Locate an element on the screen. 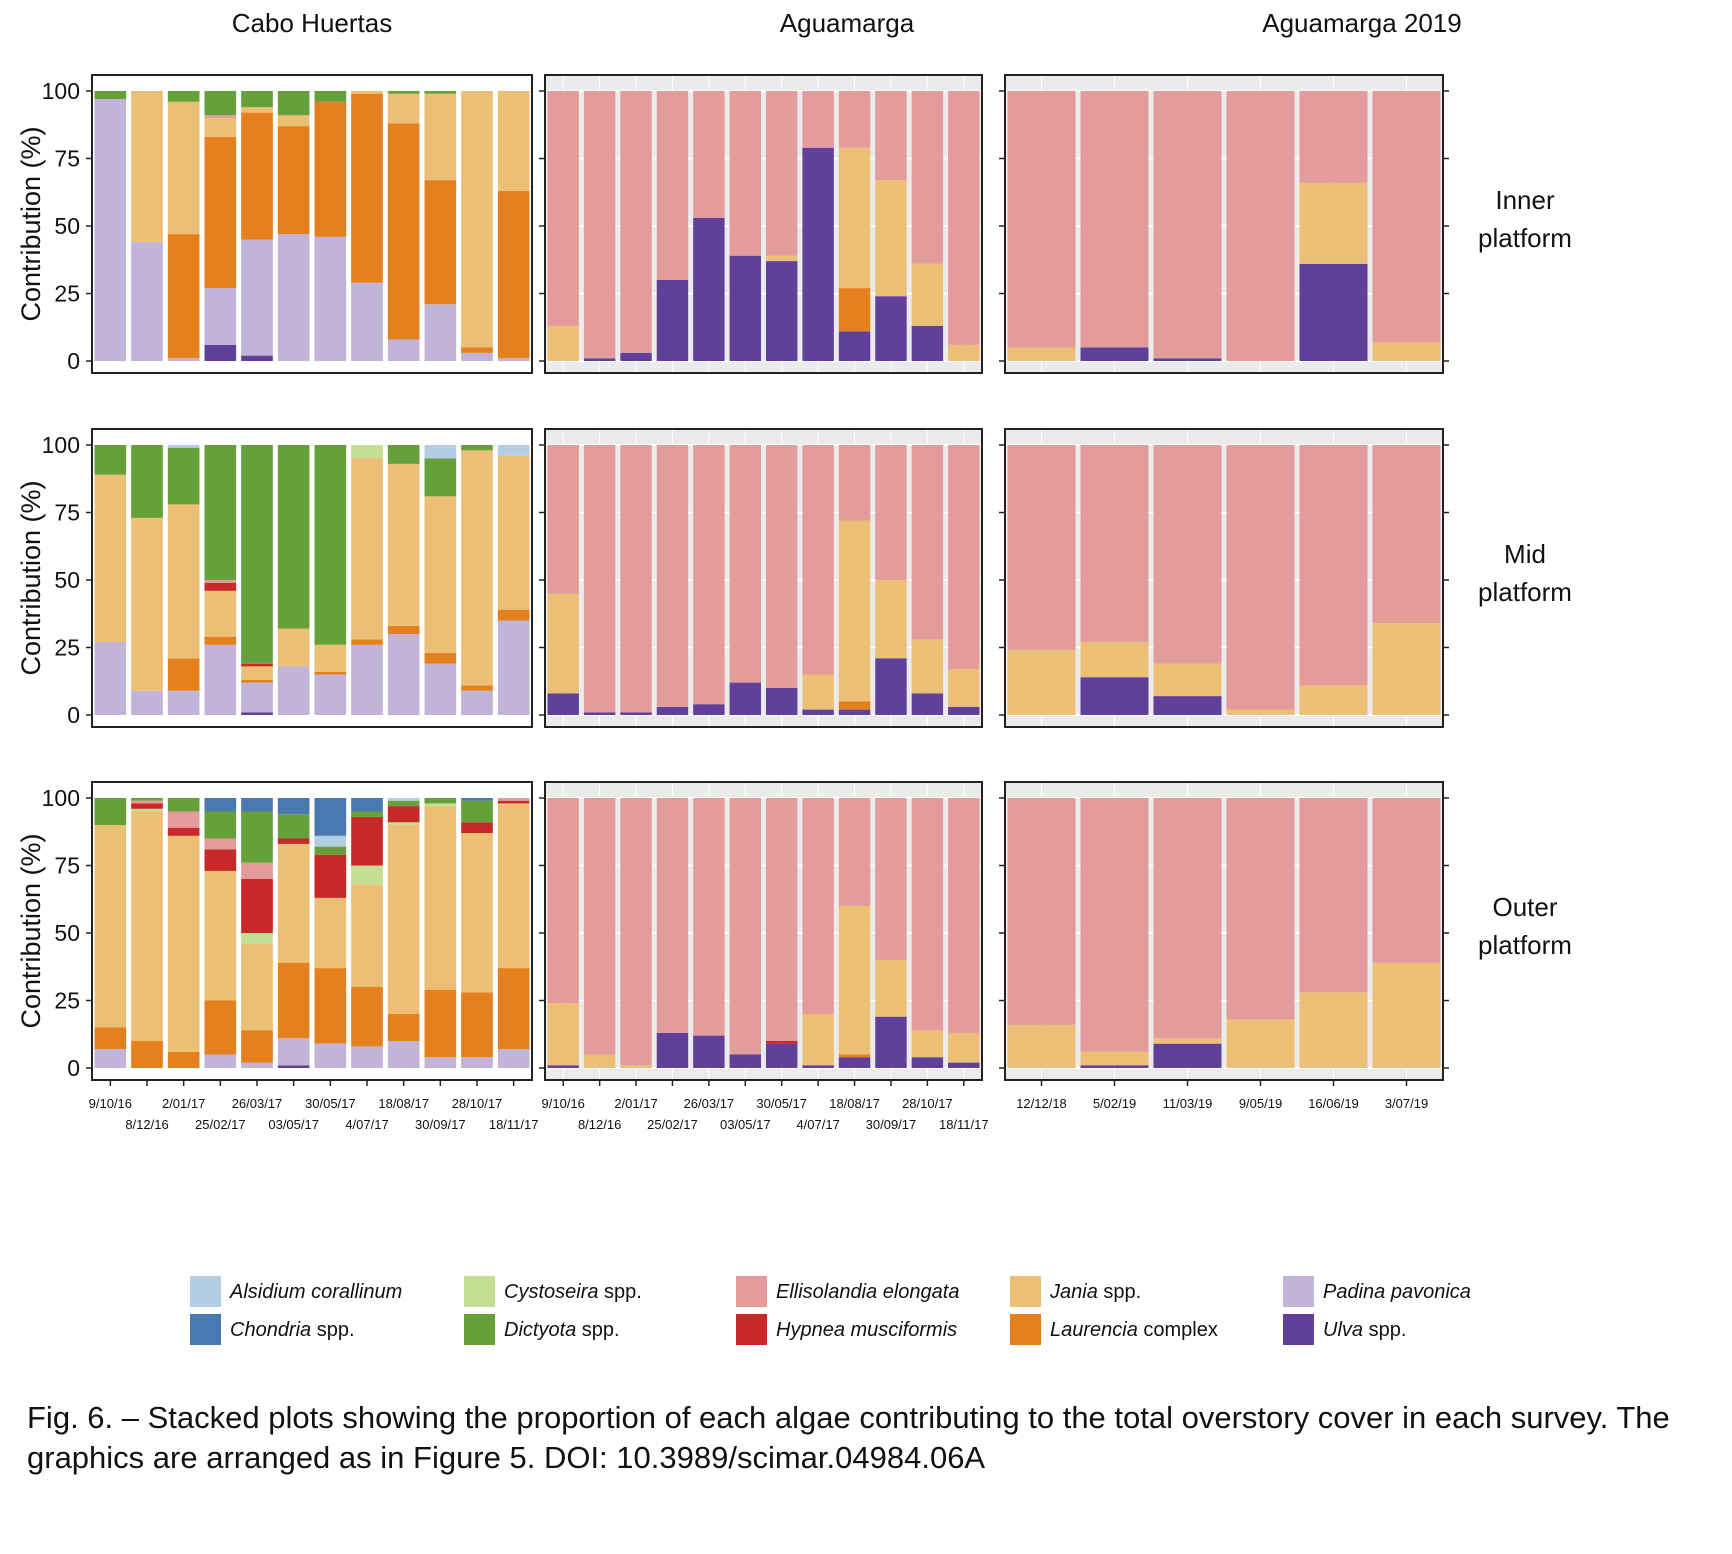 The width and height of the screenshot is (1732, 1554). legend-label-italic: Dictyota is located at coordinates (540, 1330).